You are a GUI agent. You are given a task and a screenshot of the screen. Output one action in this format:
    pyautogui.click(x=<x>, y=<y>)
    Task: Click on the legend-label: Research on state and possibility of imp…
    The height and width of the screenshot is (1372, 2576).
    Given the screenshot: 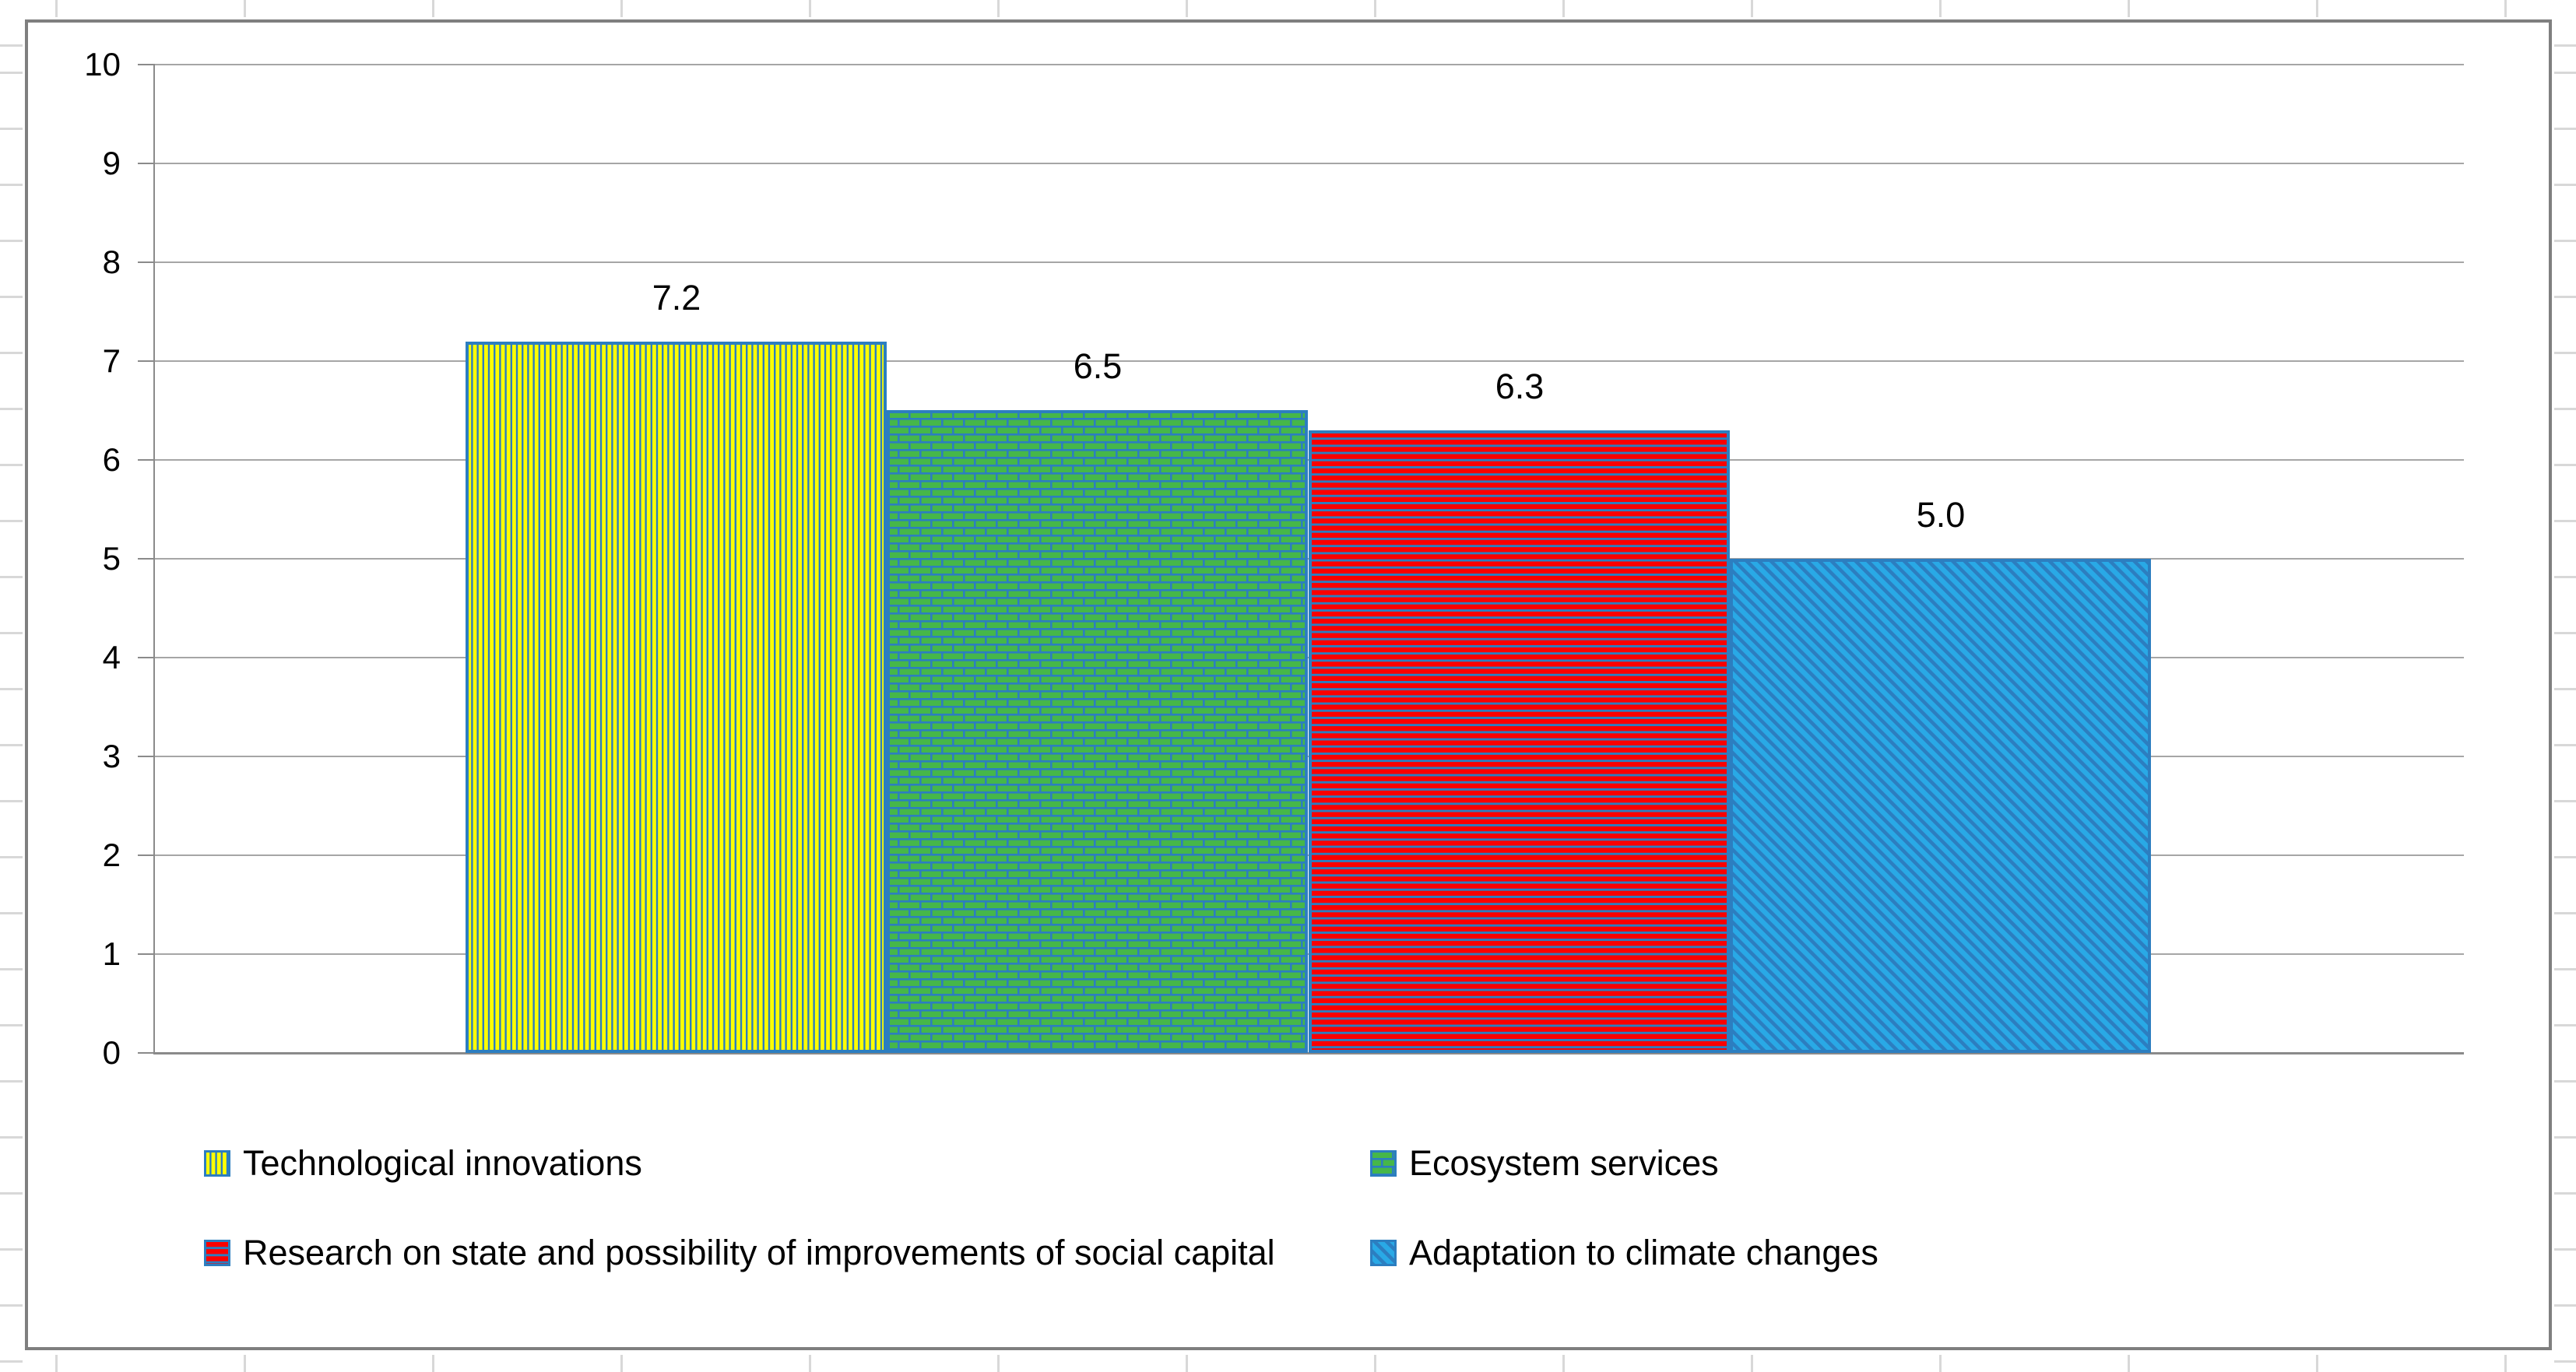 What is the action you would take?
    pyautogui.click(x=759, y=1252)
    